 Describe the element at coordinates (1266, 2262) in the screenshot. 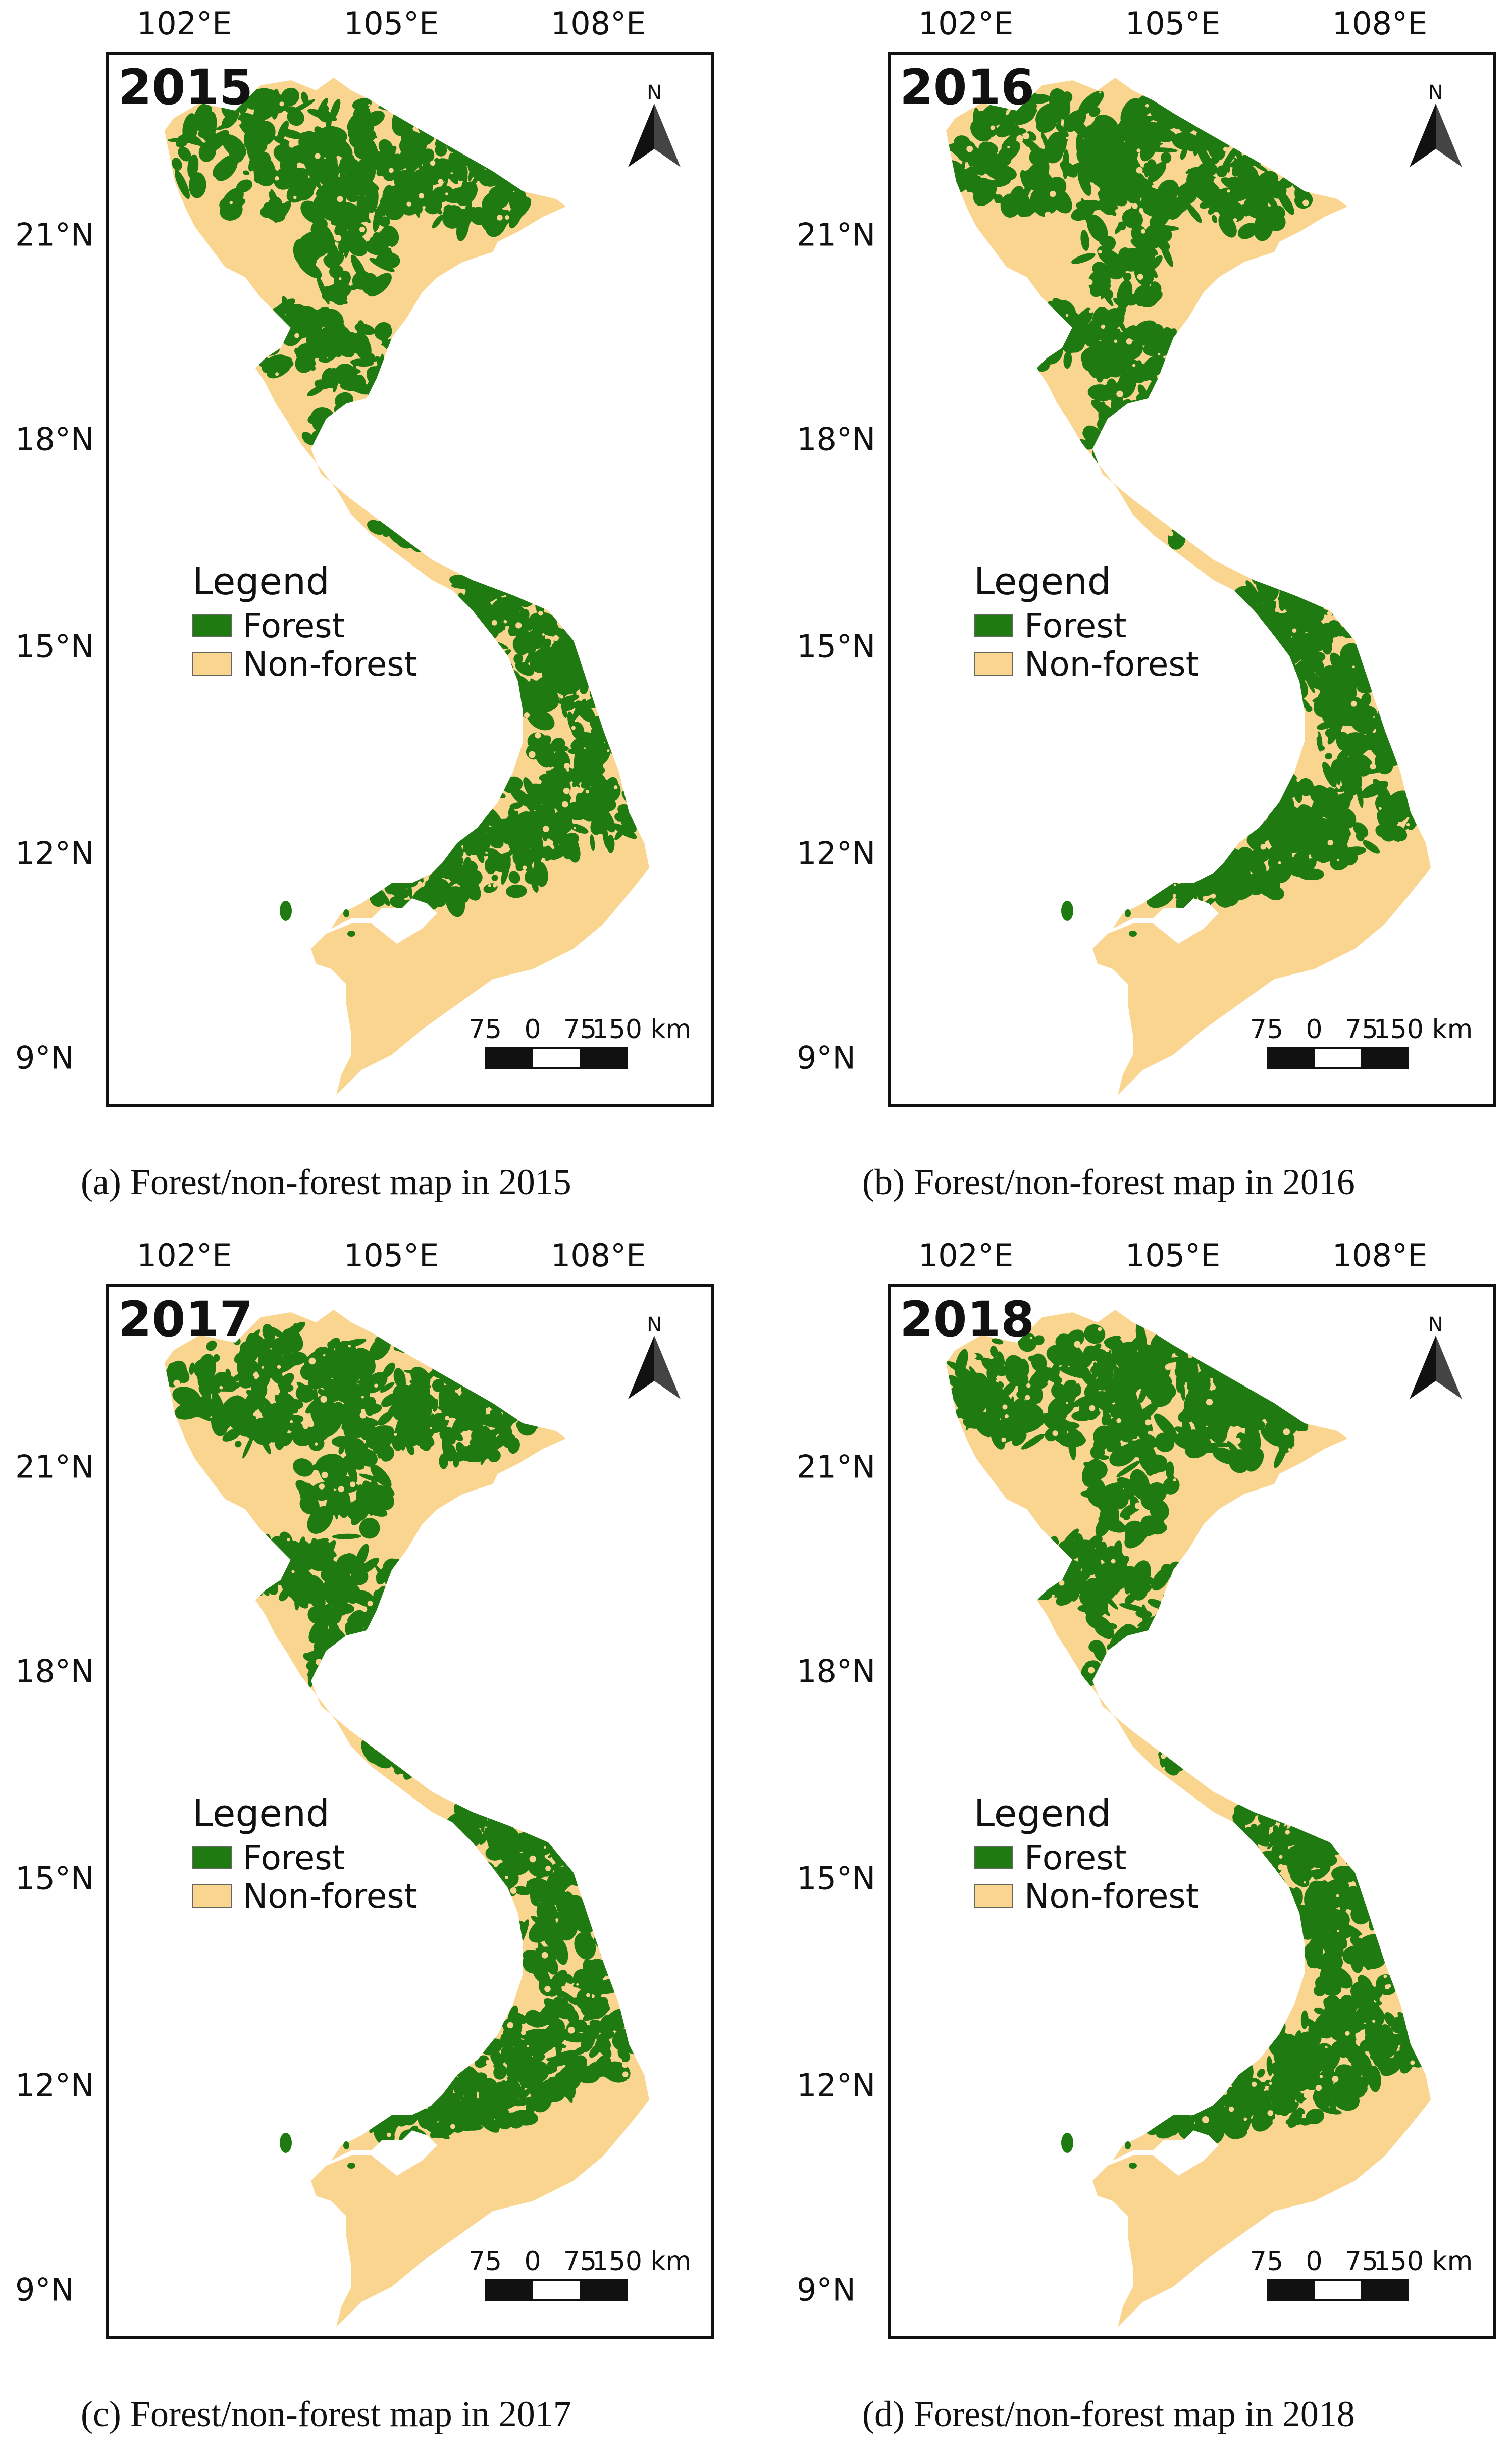

I see `scale-label: 75` at that location.